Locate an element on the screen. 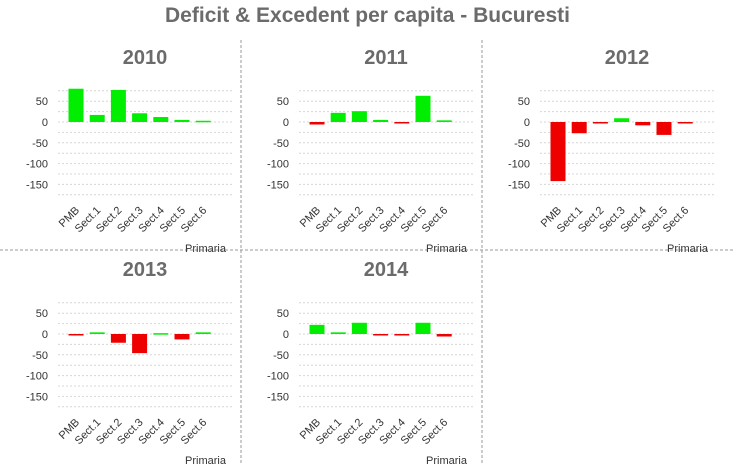 This screenshot has height=475, width=735. panel-title: 2013 is located at coordinates (145, 270).